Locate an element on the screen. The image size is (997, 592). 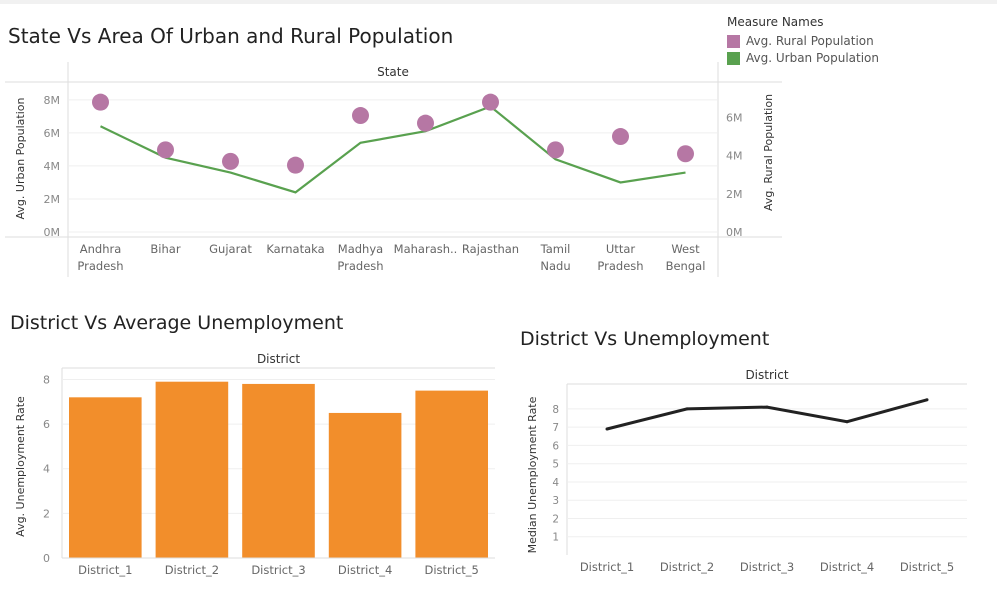
state-category-label: Andhra is located at coordinates (101, 249).